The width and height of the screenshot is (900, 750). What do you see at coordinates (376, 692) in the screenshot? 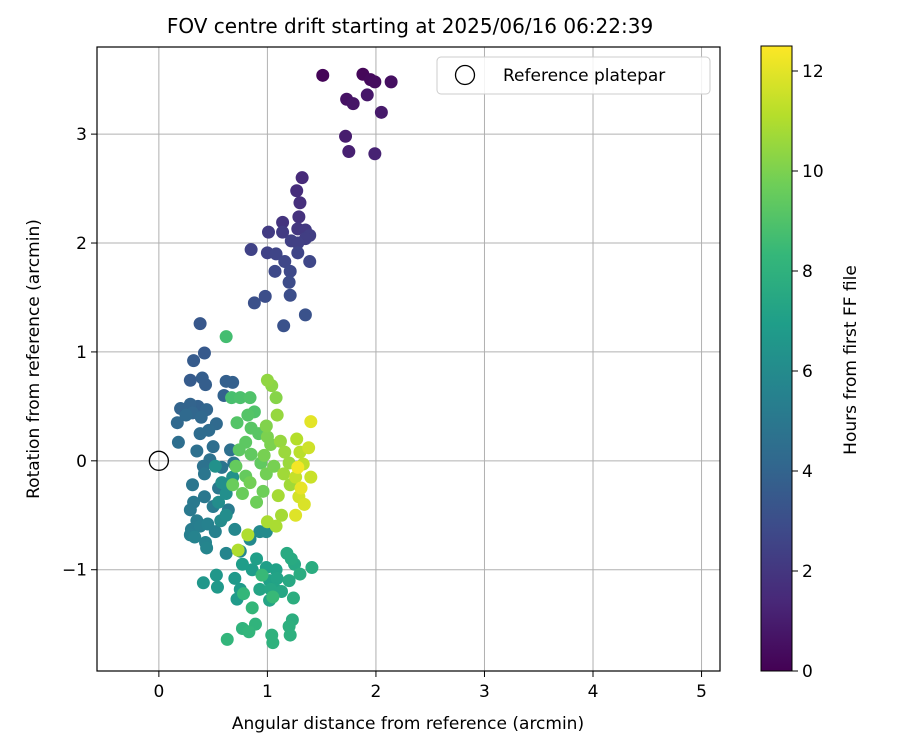
I see `x-tick-label: 2` at bounding box center [376, 692].